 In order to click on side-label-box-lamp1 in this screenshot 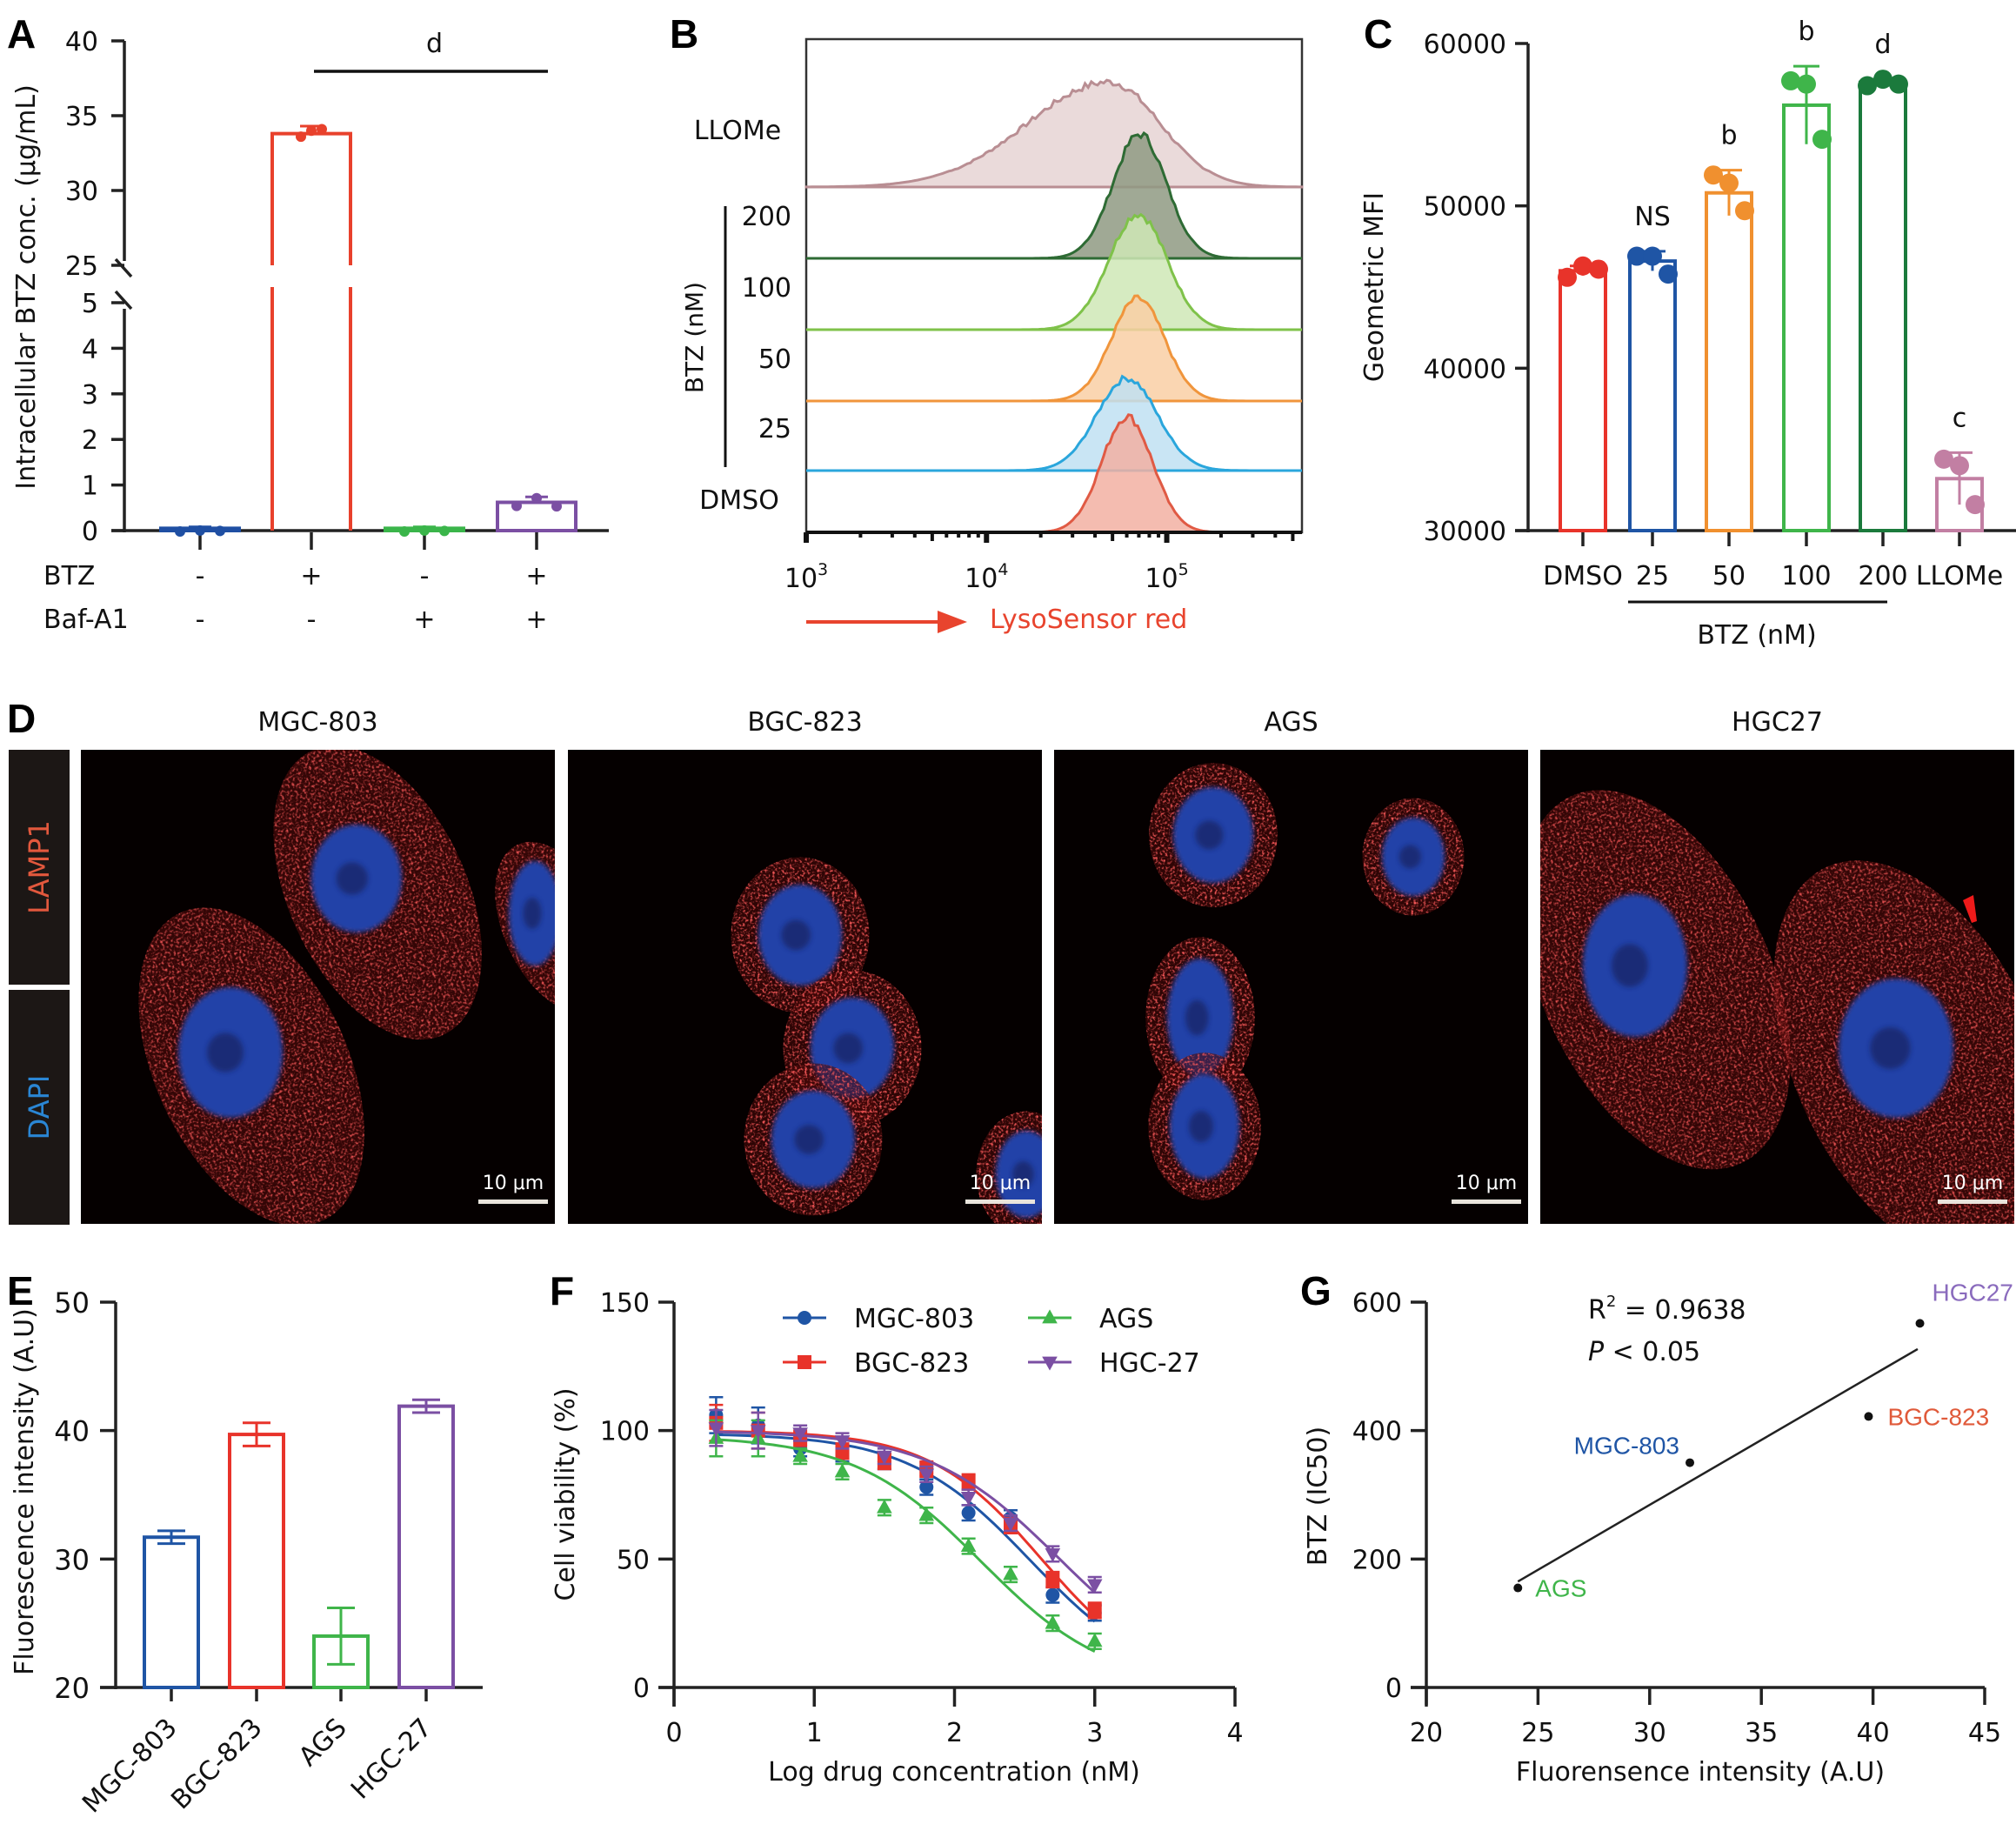, I will do `click(39, 868)`.